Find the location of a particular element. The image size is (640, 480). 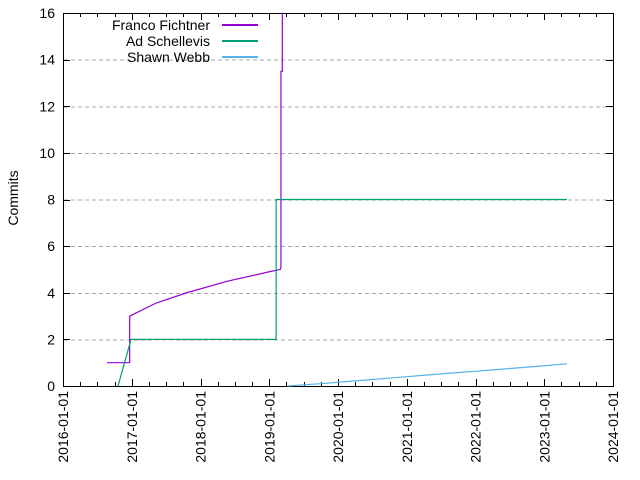

legend-line-sample-ad-schellevis is located at coordinates (240, 41).